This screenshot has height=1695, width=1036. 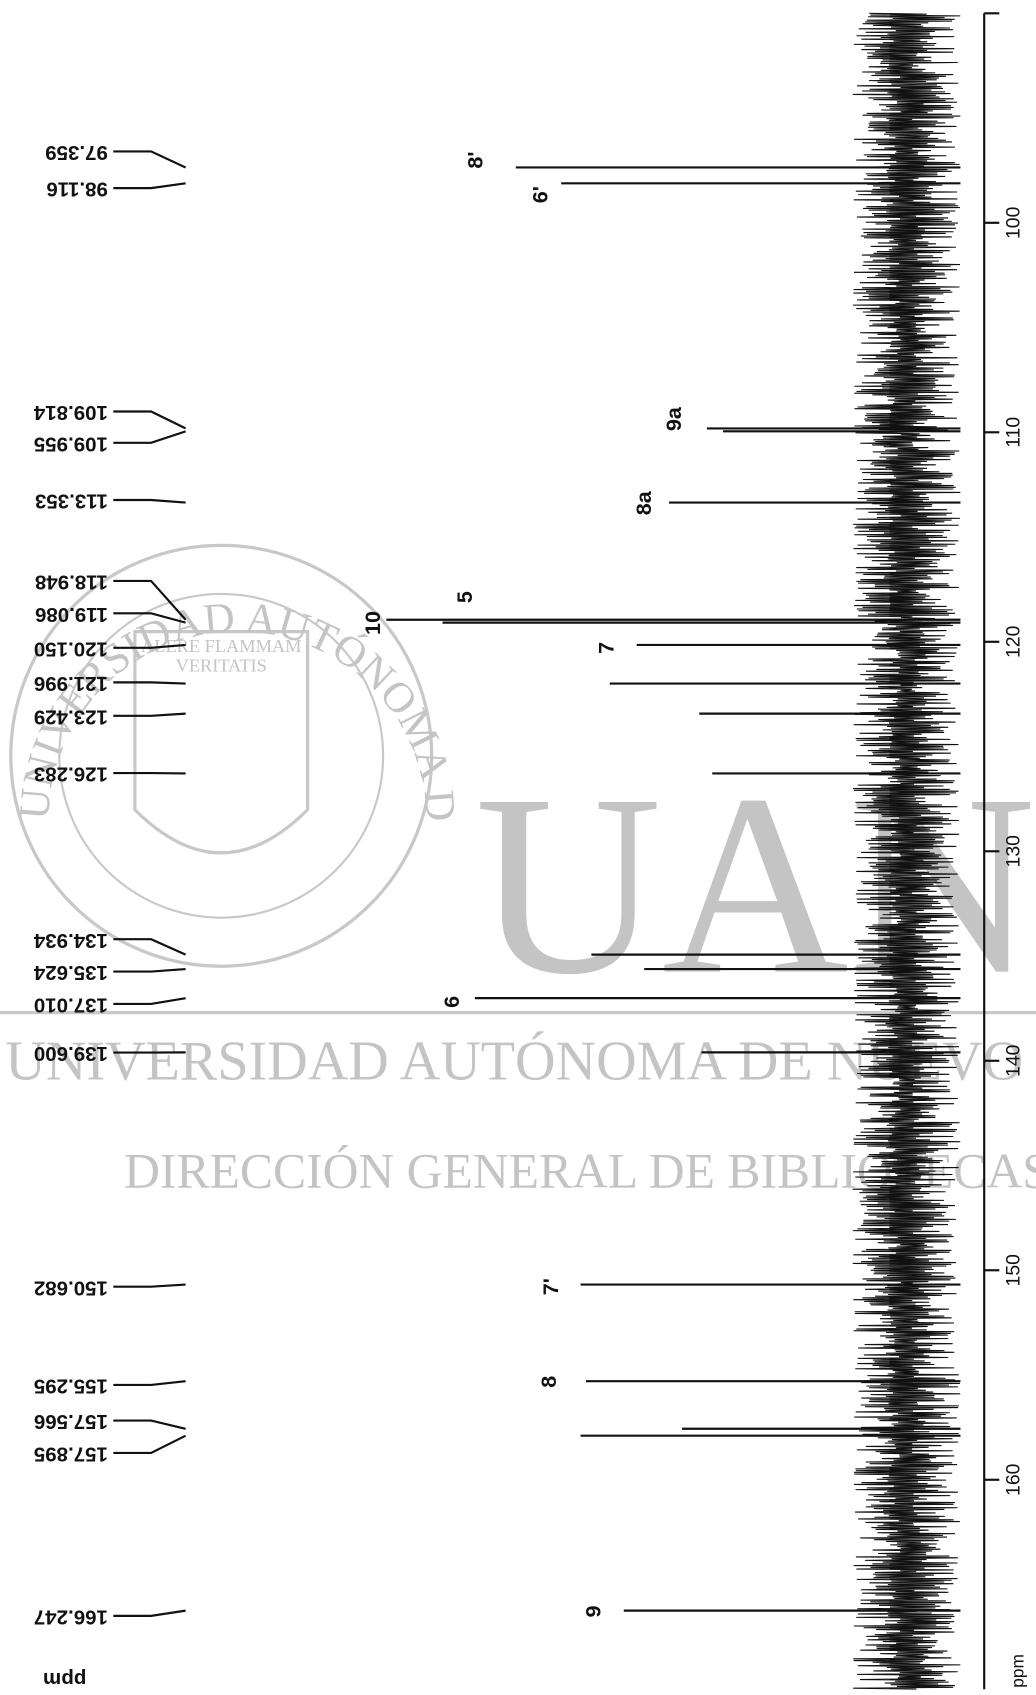 I want to click on assignment-label: 9a, so click(x=673, y=418).